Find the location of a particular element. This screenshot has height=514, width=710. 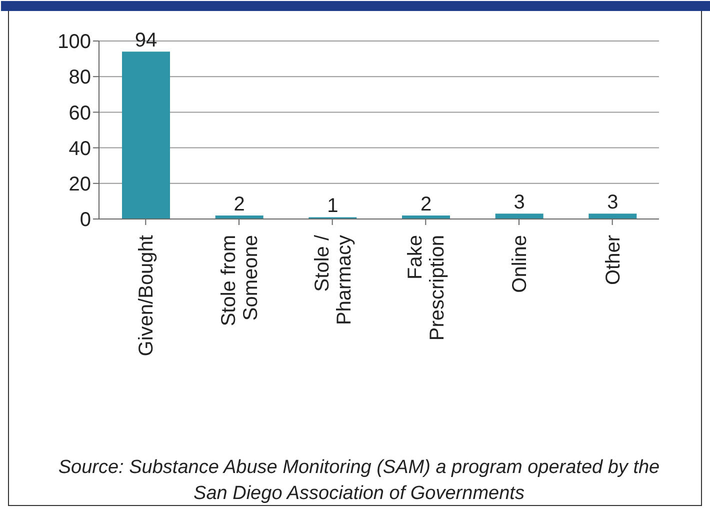

y-tick-label: 60 is located at coordinates (79, 113).